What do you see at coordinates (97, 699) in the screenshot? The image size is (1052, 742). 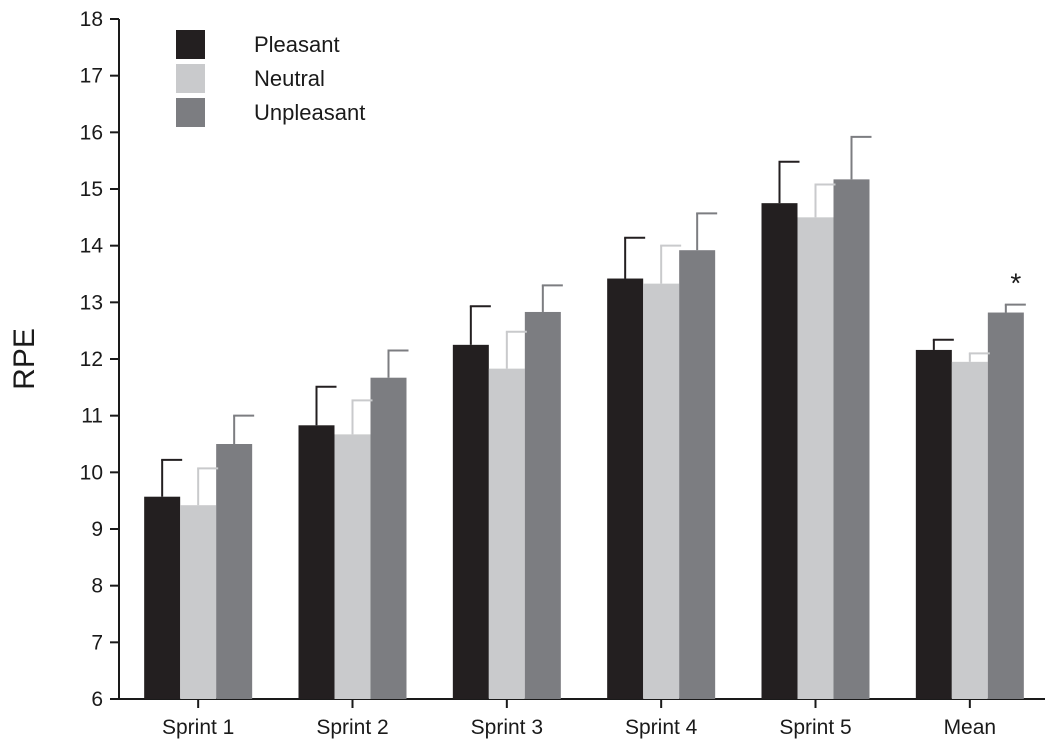 I see `y-tick-label: 6` at bounding box center [97, 699].